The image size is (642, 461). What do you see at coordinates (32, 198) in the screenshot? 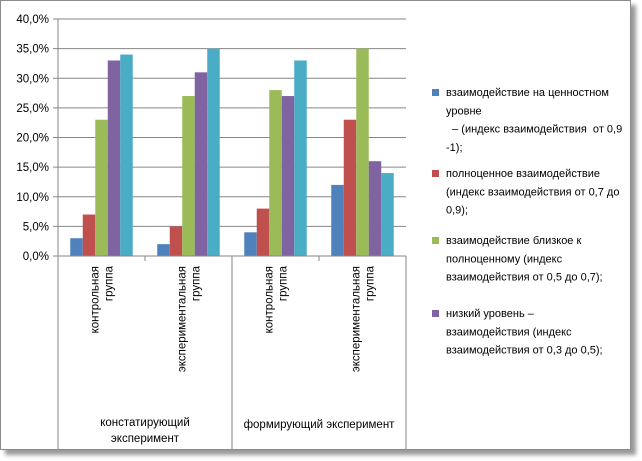
I see `y-tick-label: 10,0%` at bounding box center [32, 198].